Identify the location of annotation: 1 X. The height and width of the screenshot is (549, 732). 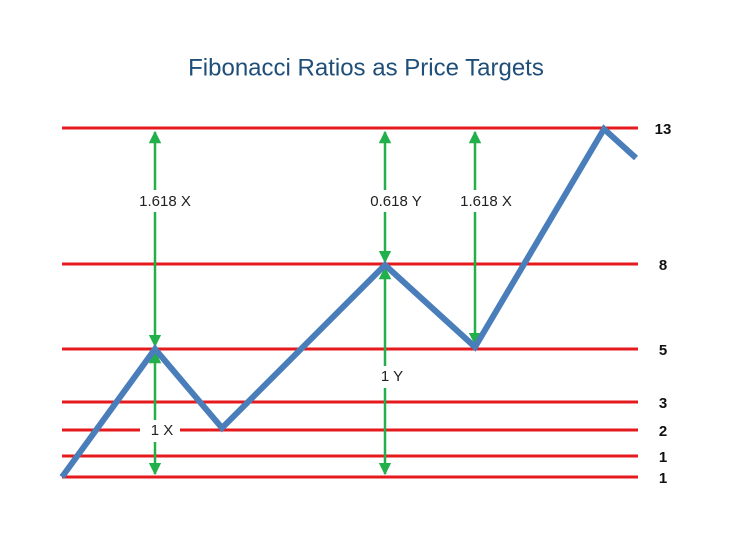
(162, 430).